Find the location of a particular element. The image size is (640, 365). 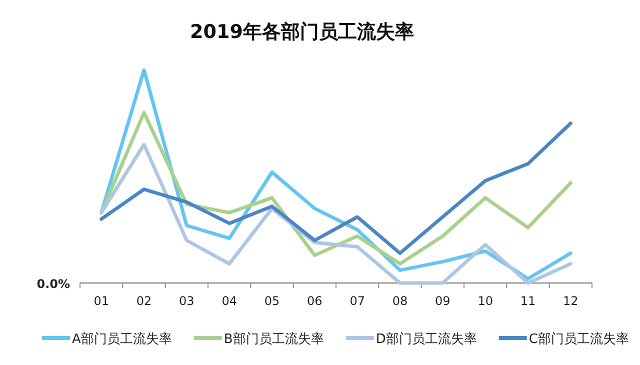

x-tick-label: 12 is located at coordinates (570, 301).